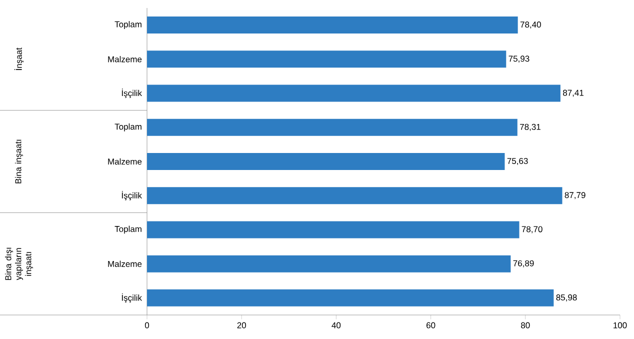  I want to click on x-tick-label: 0, so click(147, 325).